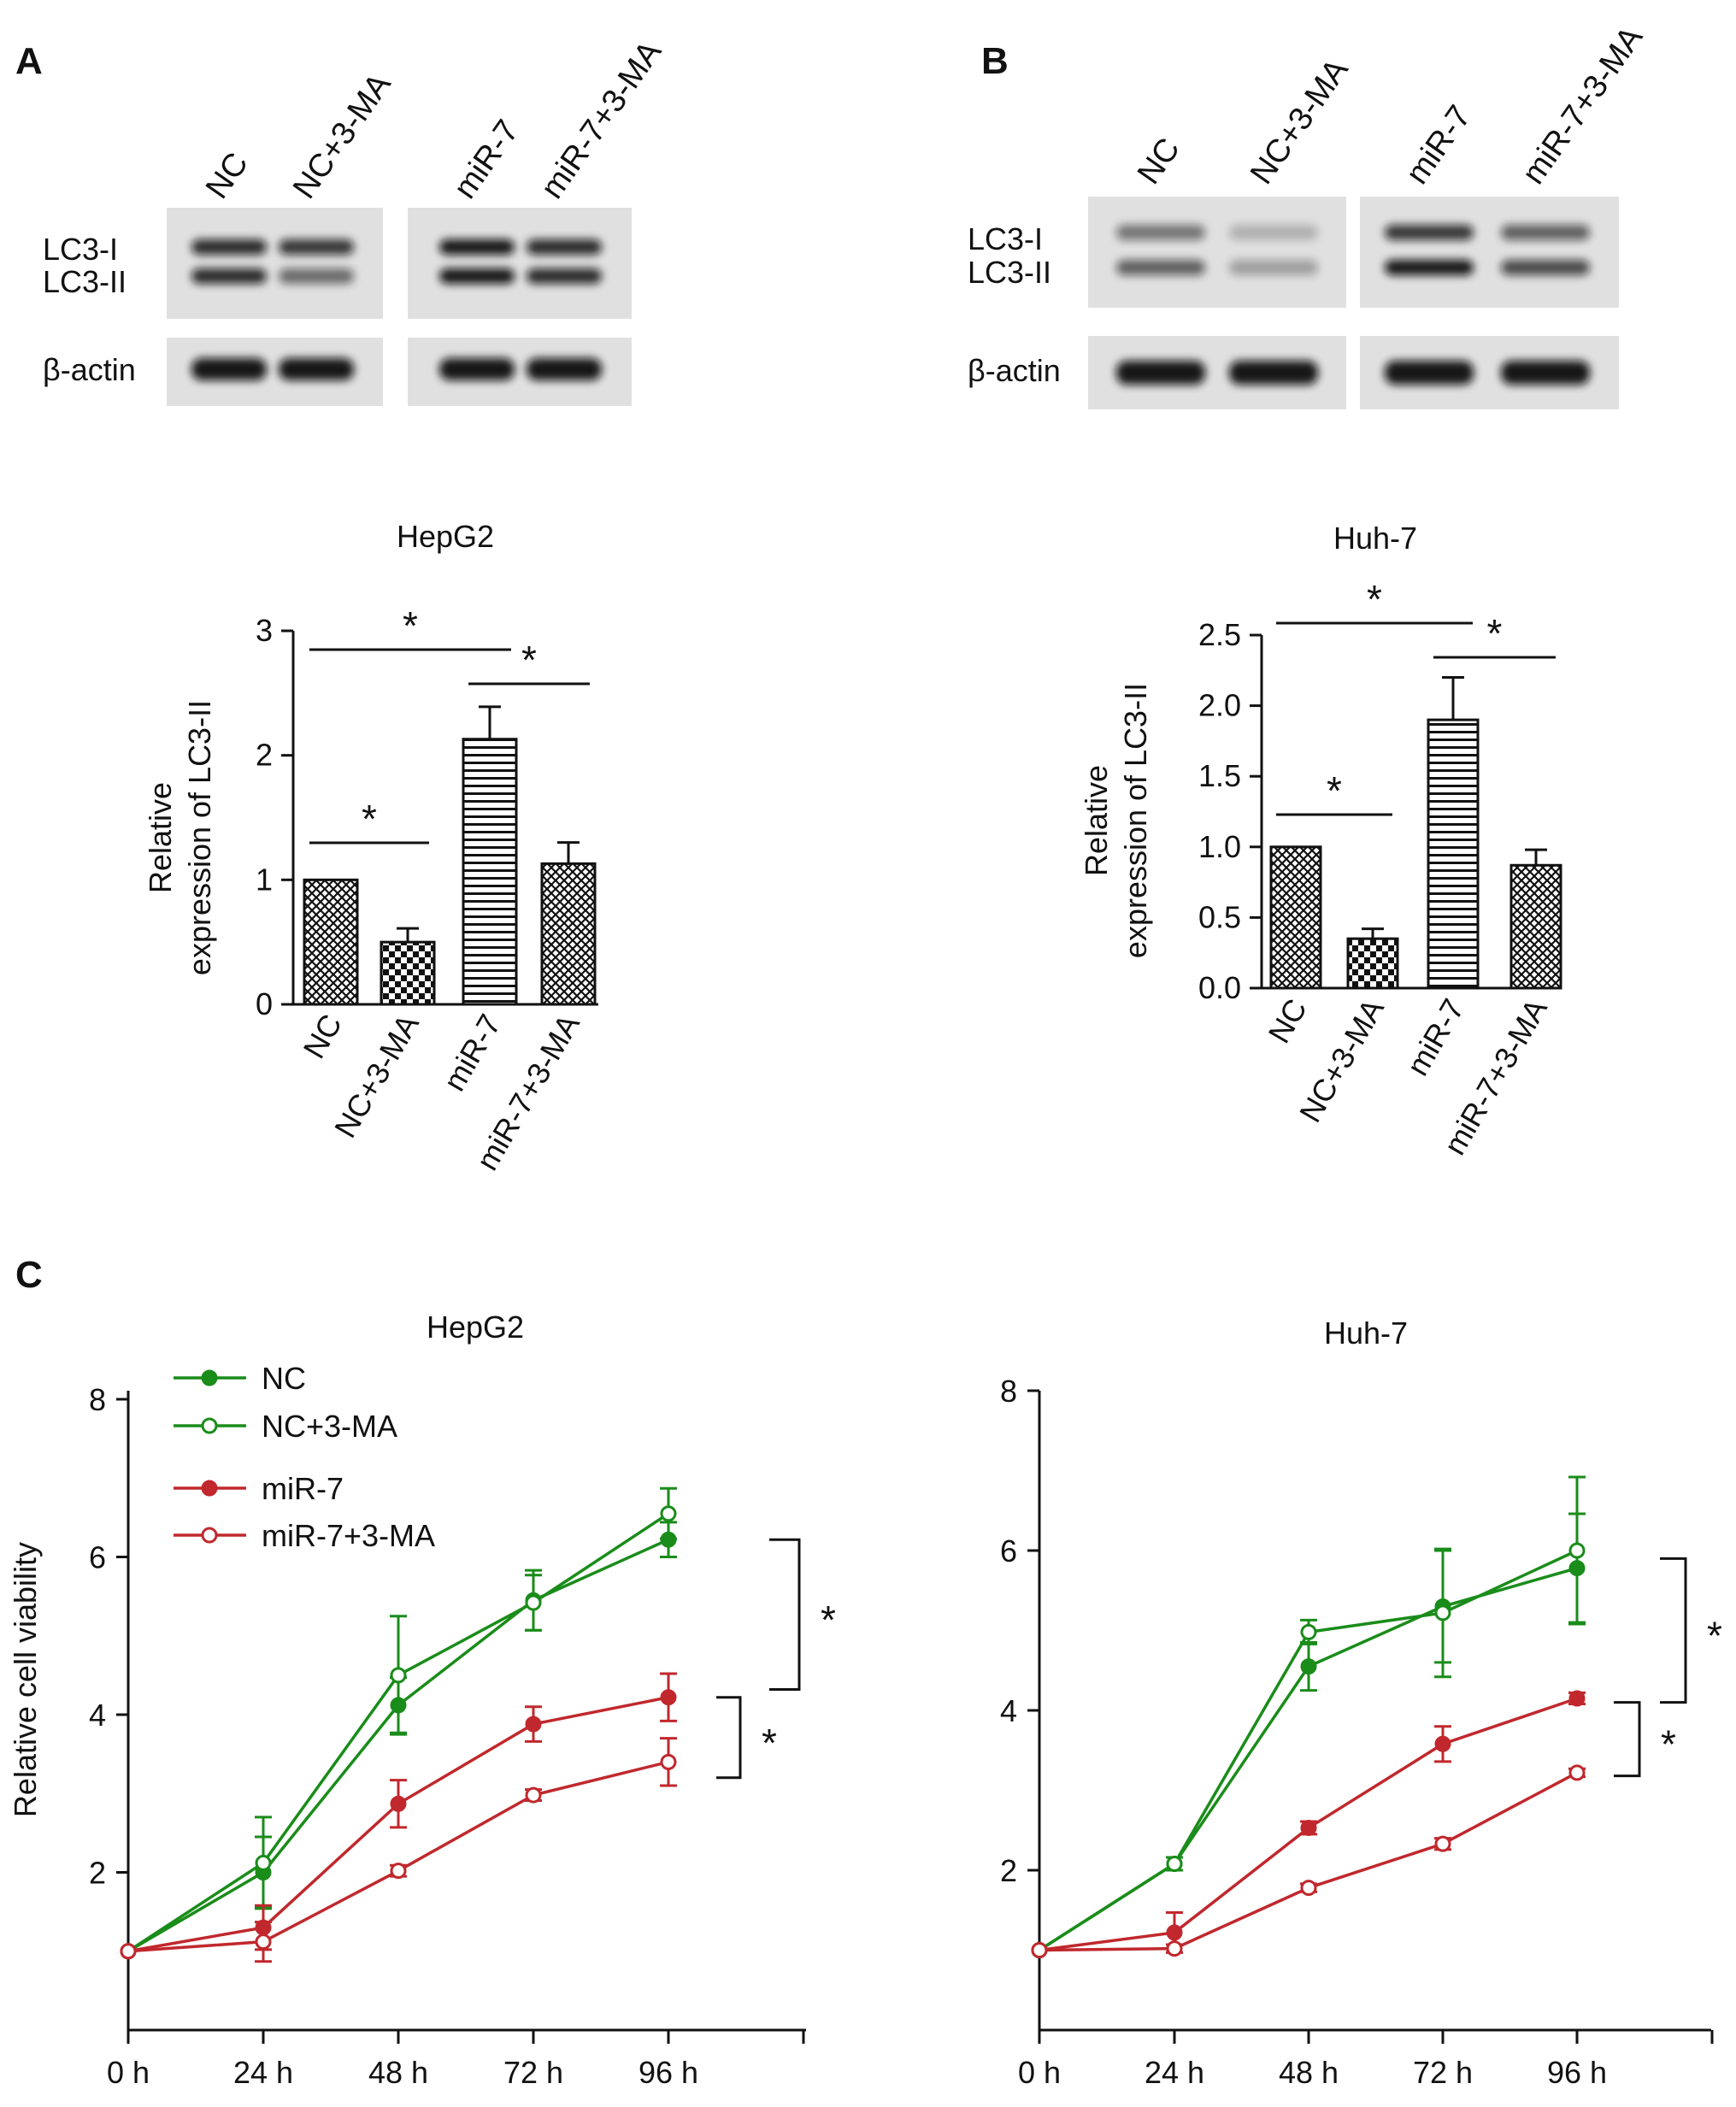 Image resolution: width=1736 pixels, height=2107 pixels. What do you see at coordinates (1039, 2073) in the screenshot?
I see `x-tick-label: 0 h` at bounding box center [1039, 2073].